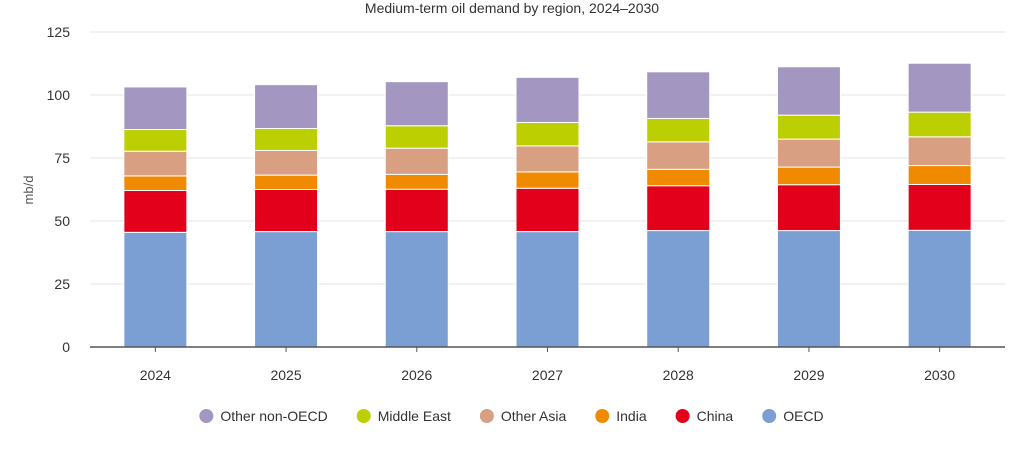  Describe the element at coordinates (808, 375) in the screenshot. I see `x-tick-label: 2029` at that location.